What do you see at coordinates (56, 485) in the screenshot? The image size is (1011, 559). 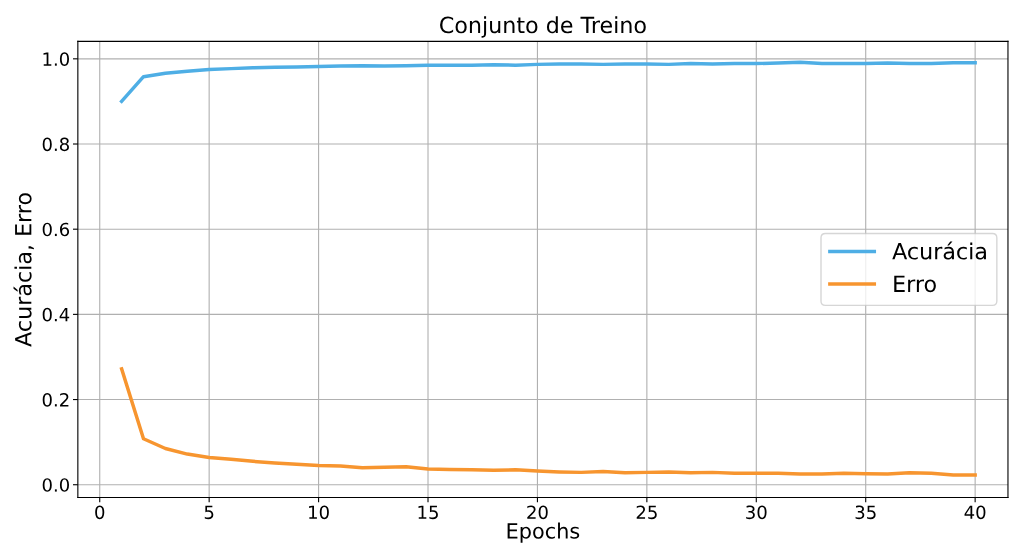 I see `y-tick-label: 0.0` at bounding box center [56, 485].